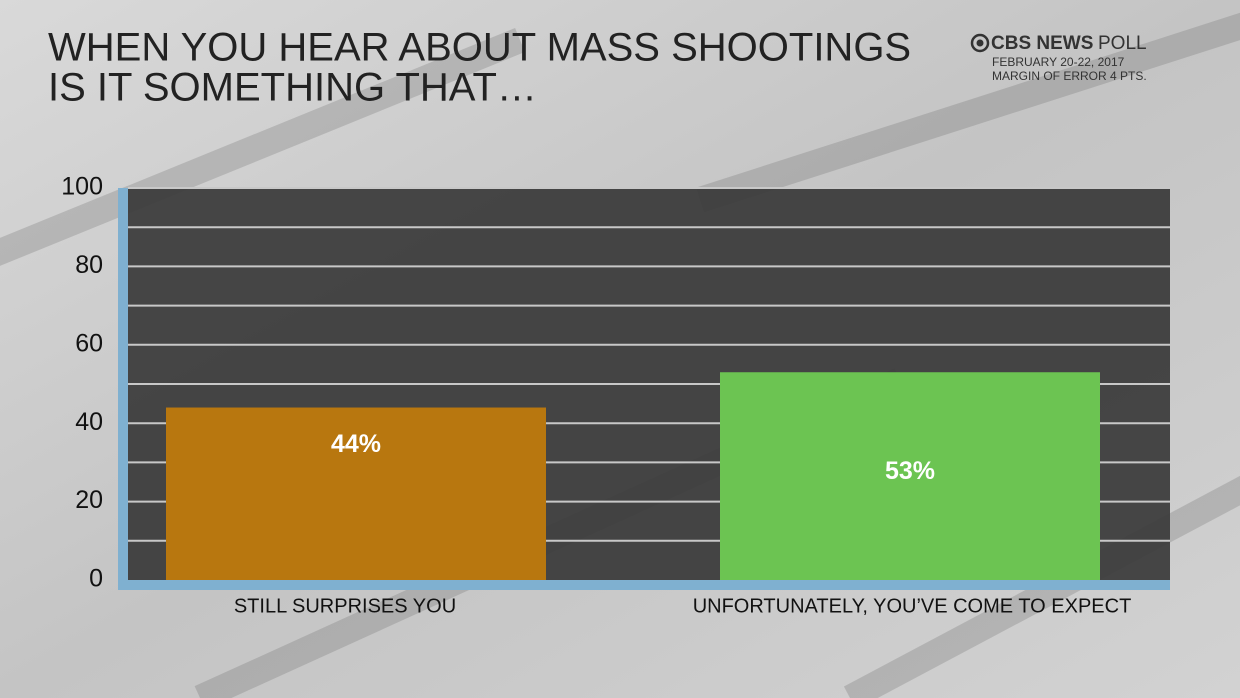 Image resolution: width=1240 pixels, height=698 pixels. What do you see at coordinates (89, 265) in the screenshot?
I see `y-tick-label: 80` at bounding box center [89, 265].